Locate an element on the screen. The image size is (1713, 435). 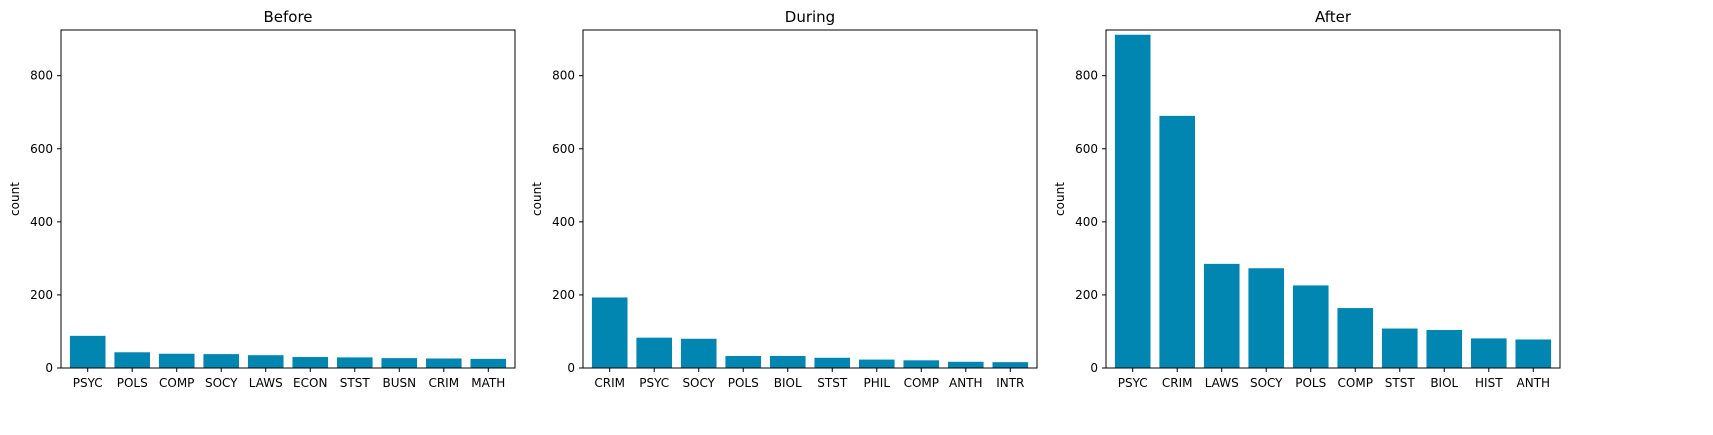
x-tick-label: INTR is located at coordinates (1010, 383).